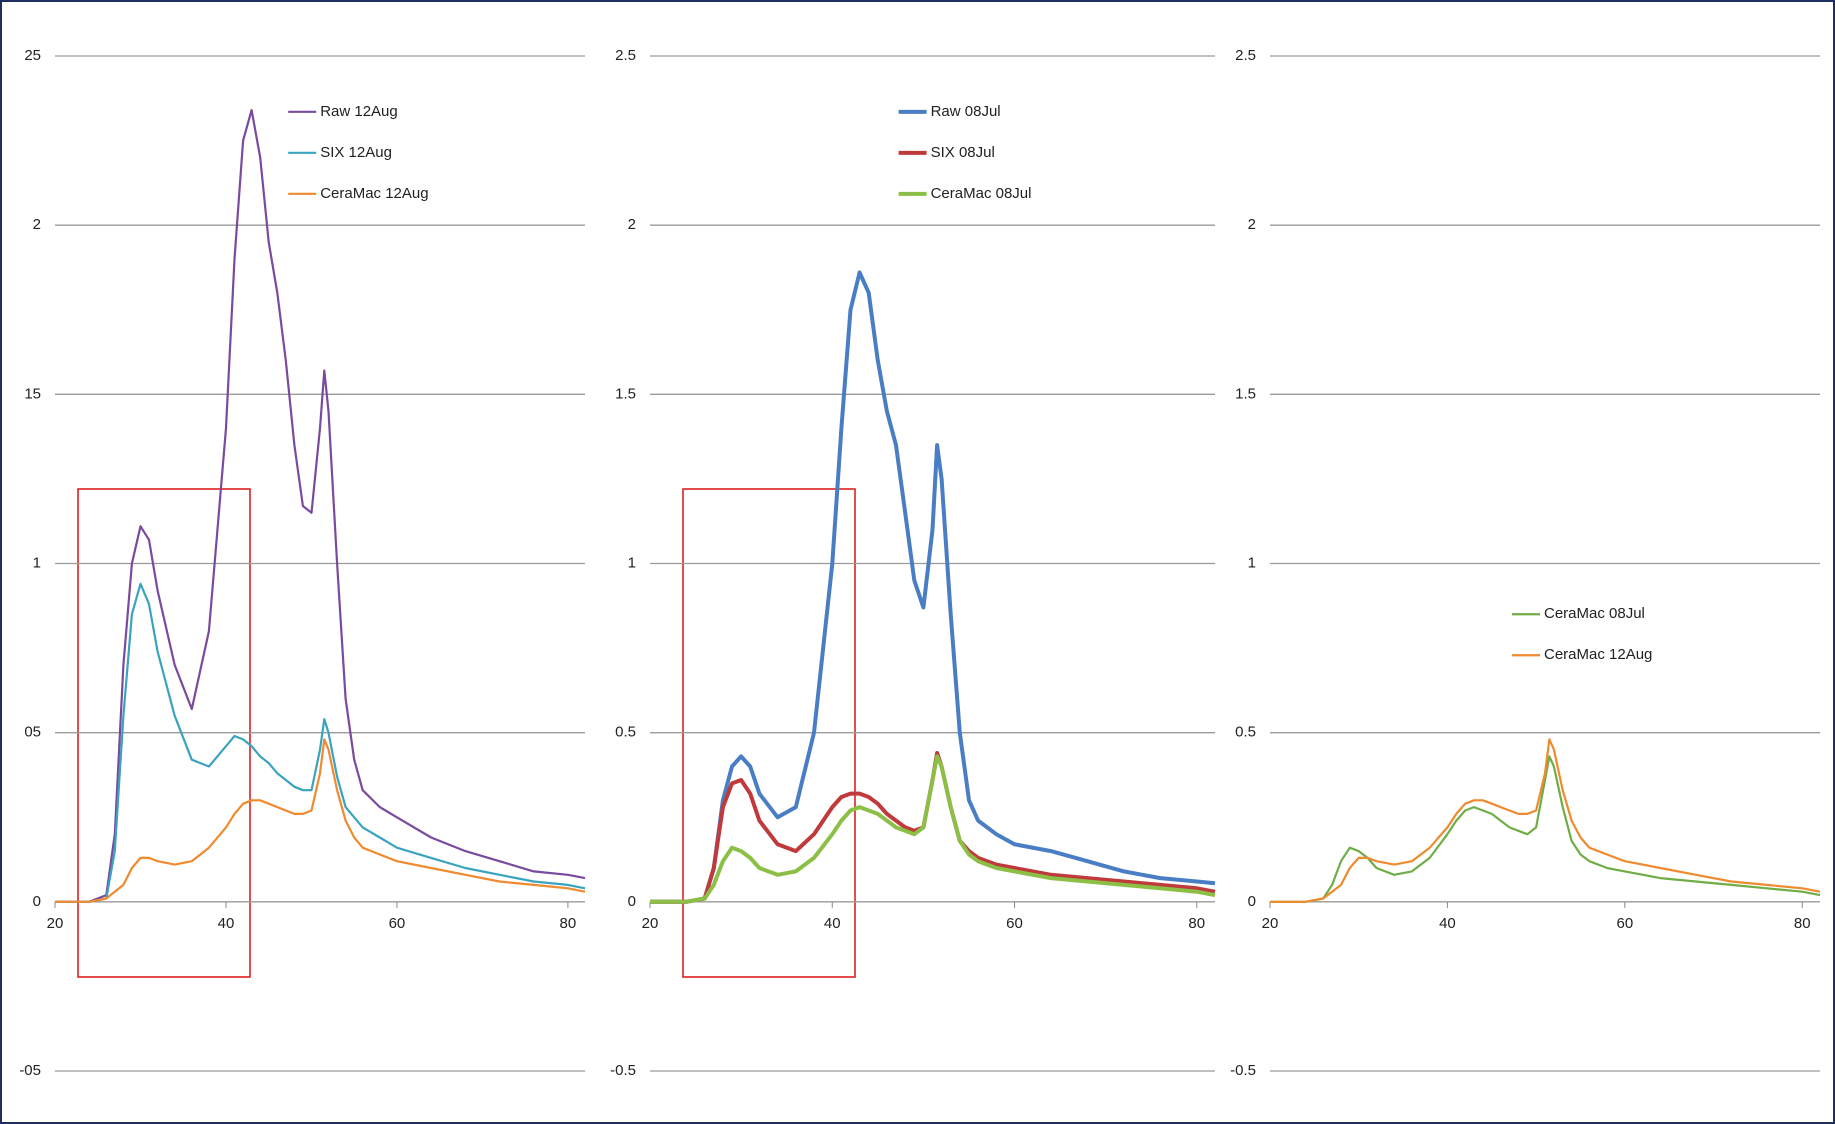 The height and width of the screenshot is (1124, 1835). I want to click on y-tick-label: 05, so click(32, 732).